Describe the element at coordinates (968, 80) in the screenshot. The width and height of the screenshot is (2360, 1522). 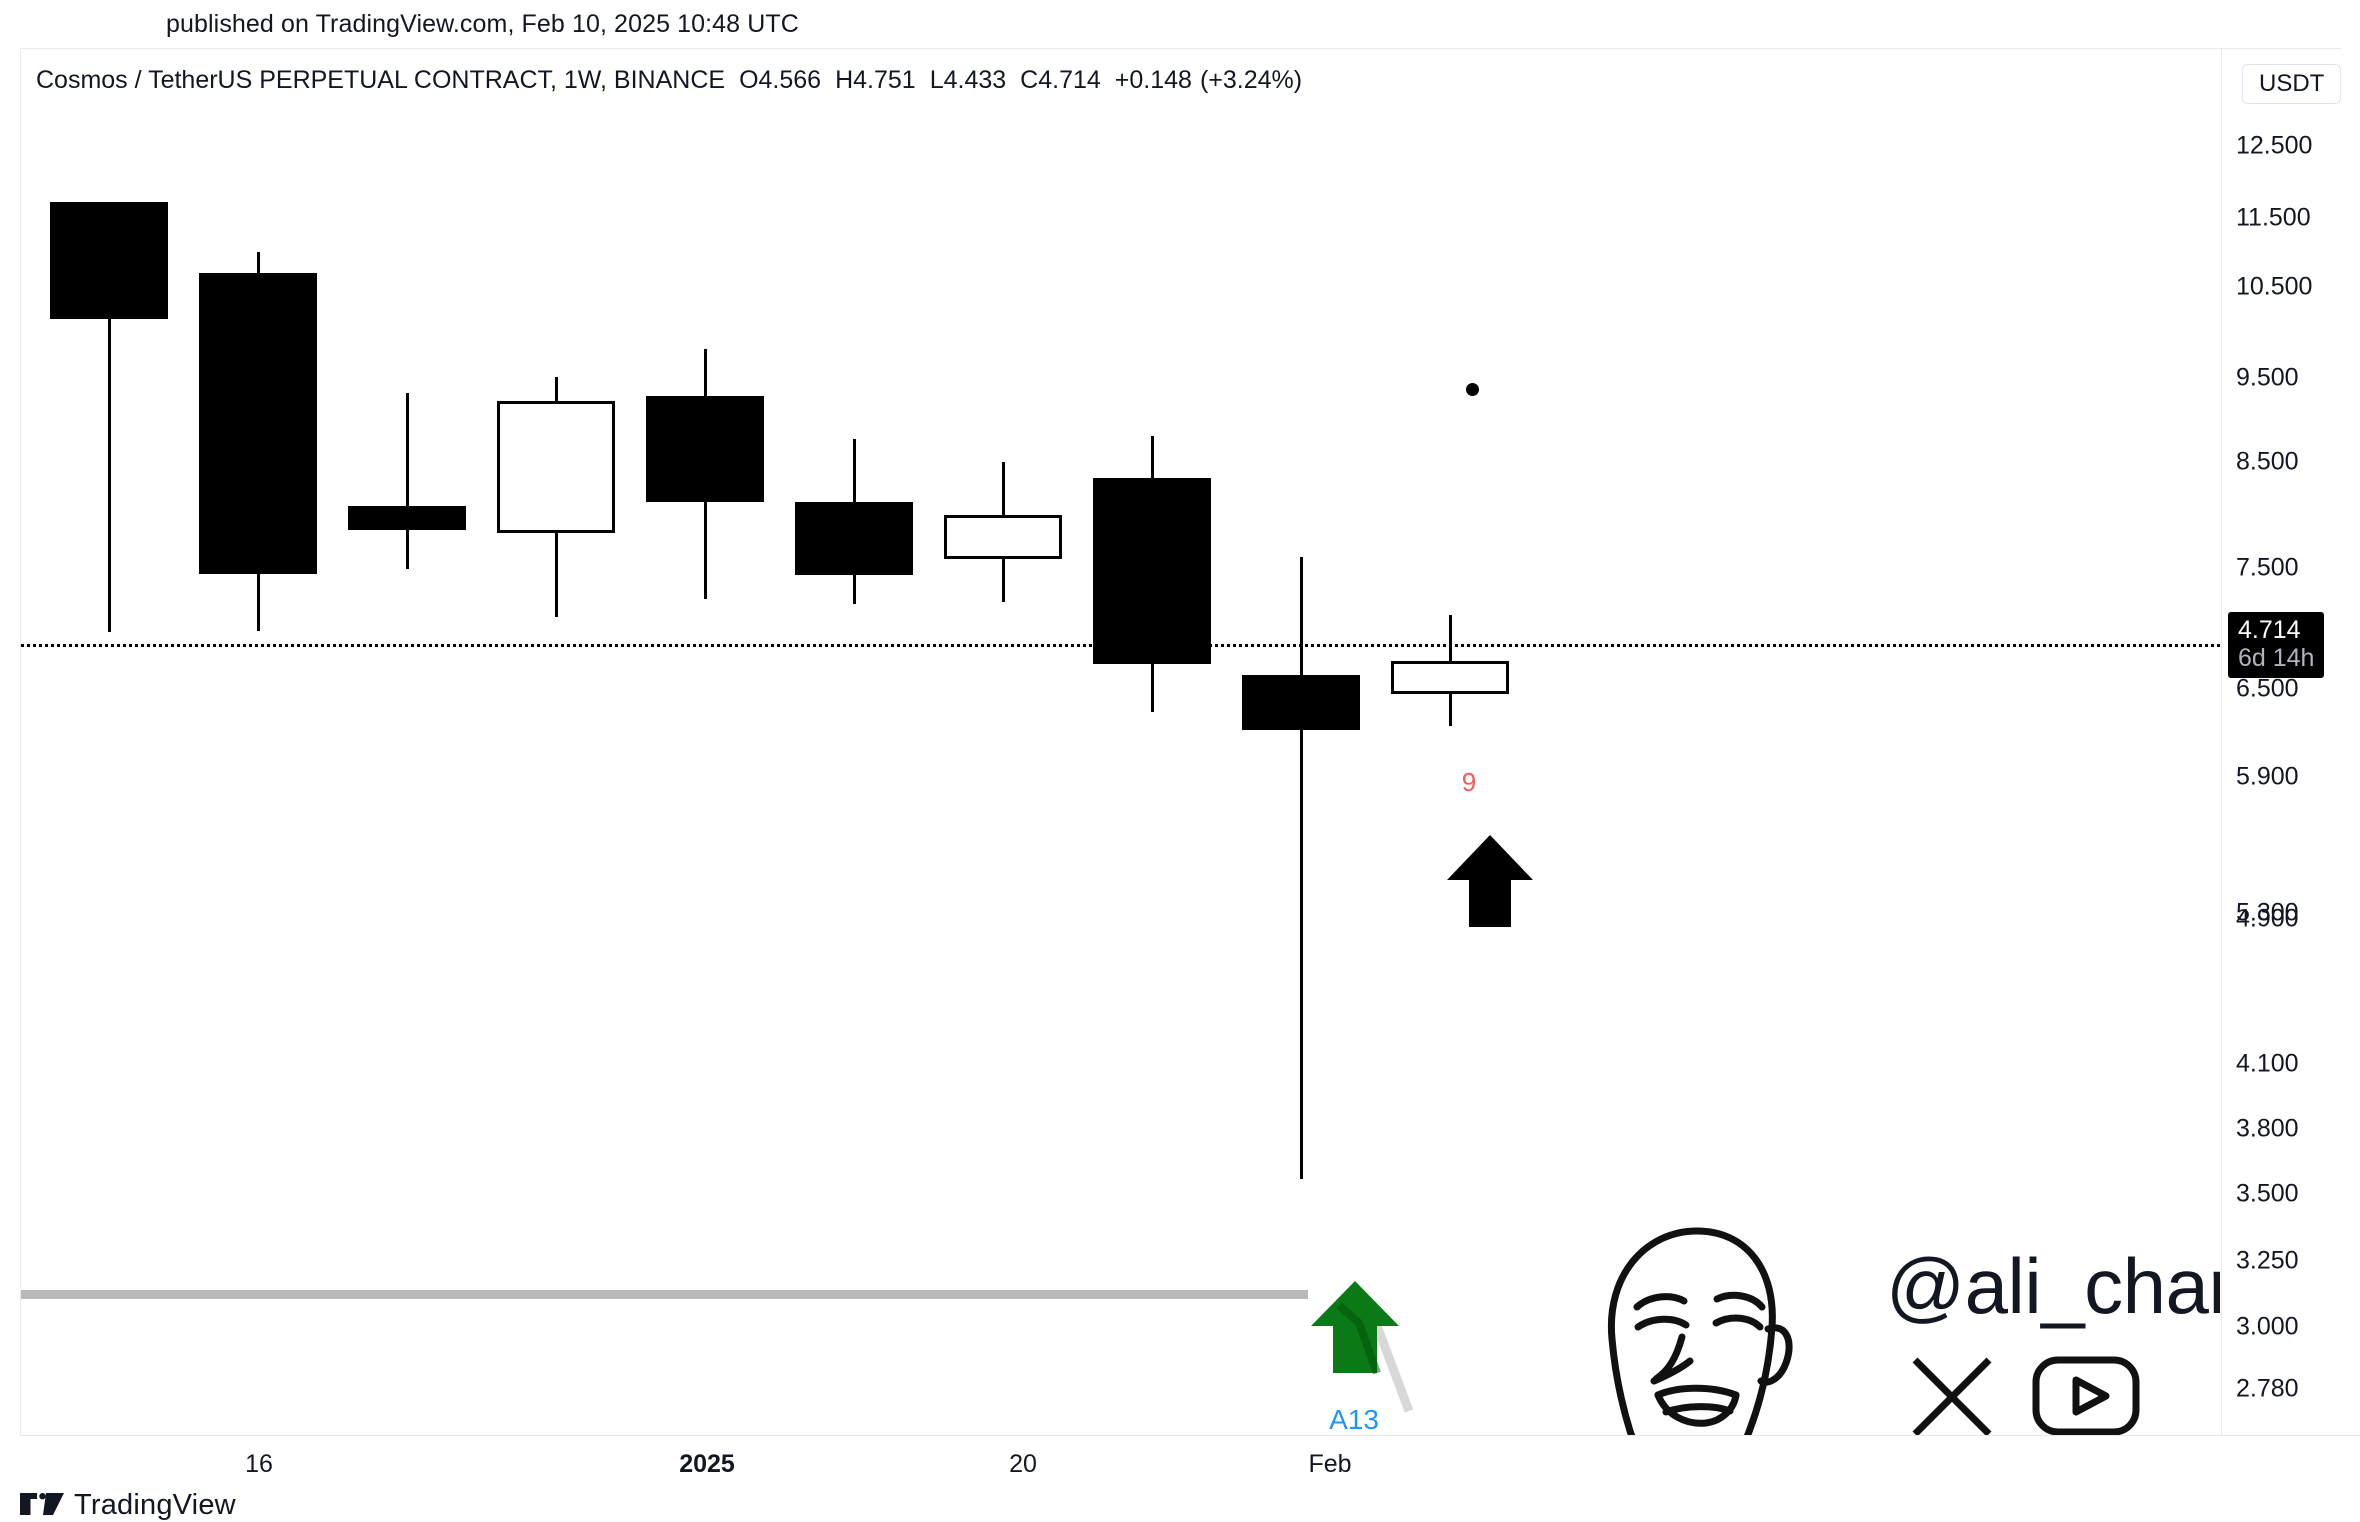
I see `legend-low: L4.433` at that location.